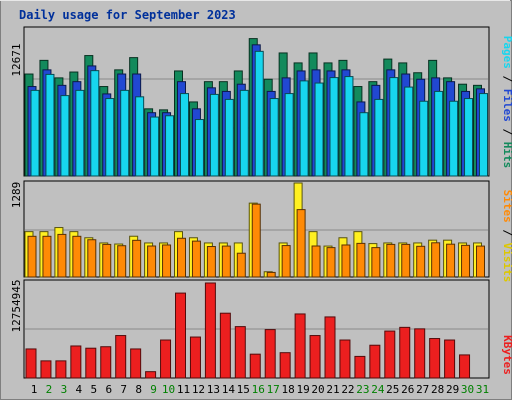  Describe the element at coordinates (482, 389) in the screenshot. I see `day-label: 31` at that location.